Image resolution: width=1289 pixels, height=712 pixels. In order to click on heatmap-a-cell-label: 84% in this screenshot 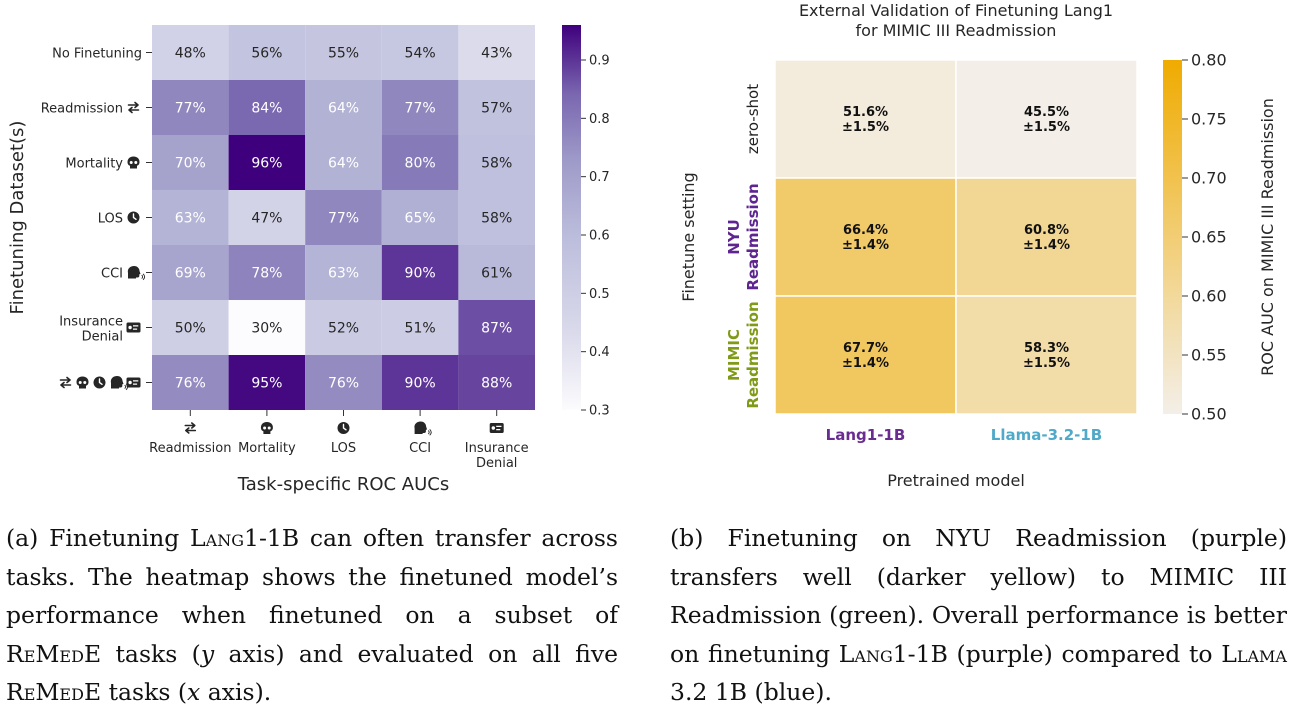, I will do `click(266, 109)`.